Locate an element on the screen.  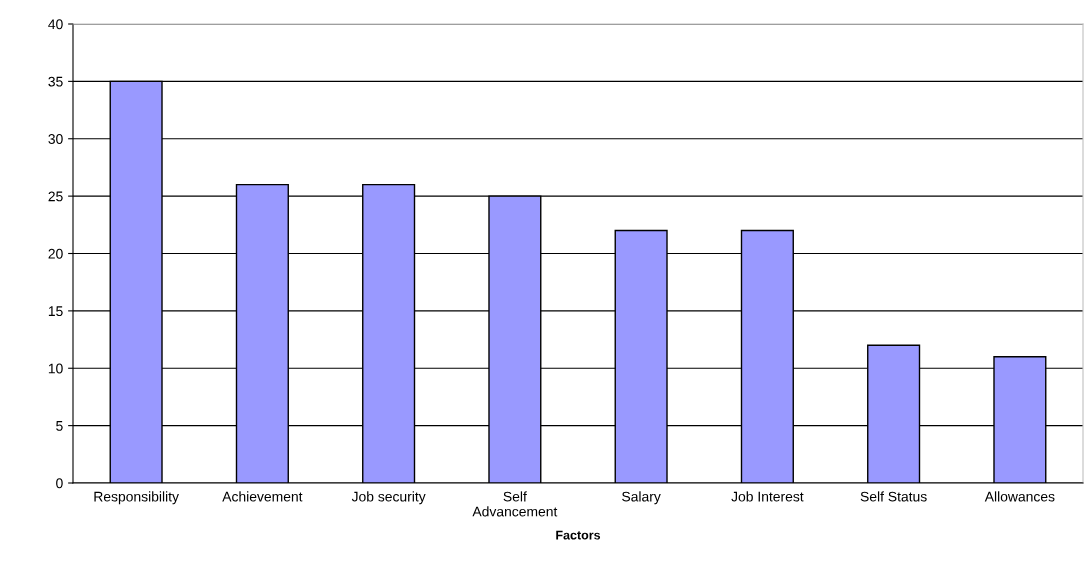
y-tick-label: 10 is located at coordinates (55, 368).